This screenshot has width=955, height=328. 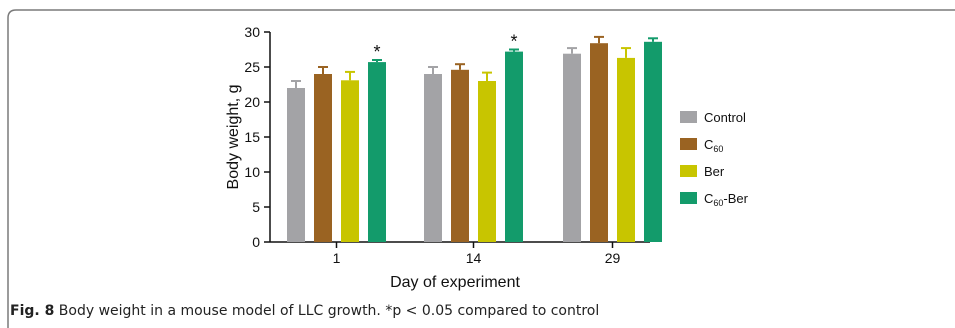 I want to click on legend-label: Ber, so click(x=714, y=171).